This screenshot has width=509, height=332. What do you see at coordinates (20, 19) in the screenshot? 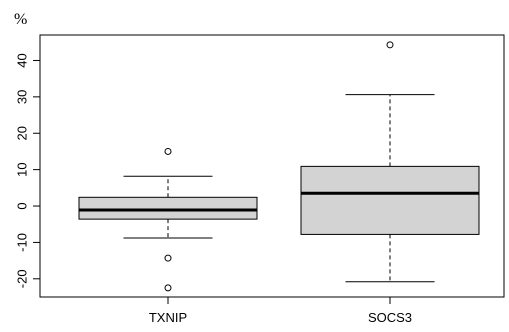
I see `y-axis-label: %` at bounding box center [20, 19].